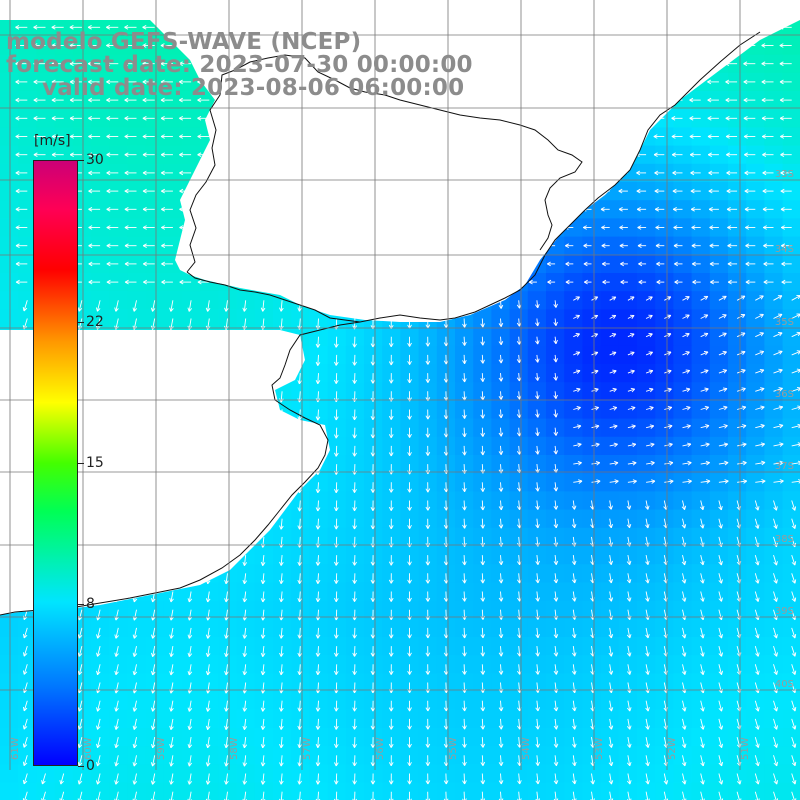 This screenshot has width=800, height=800. What do you see at coordinates (95, 321) in the screenshot?
I see `colorbar-tick-label: 22` at bounding box center [95, 321].